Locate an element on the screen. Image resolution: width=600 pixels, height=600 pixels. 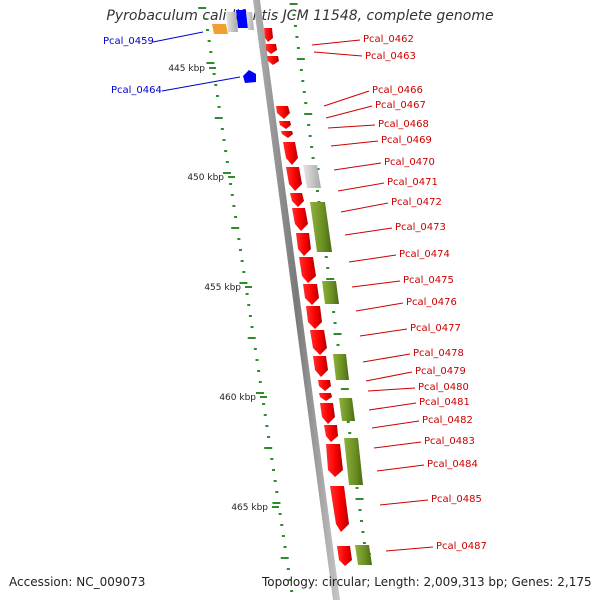
gene-label: Pcal_0467 is located at coordinates (400, 105).